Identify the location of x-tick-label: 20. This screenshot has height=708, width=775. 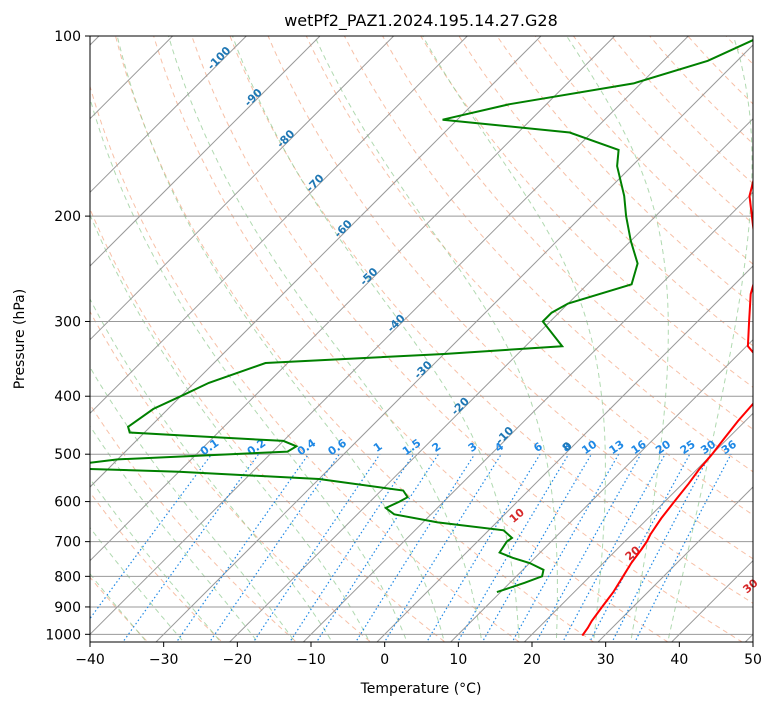
(532, 660).